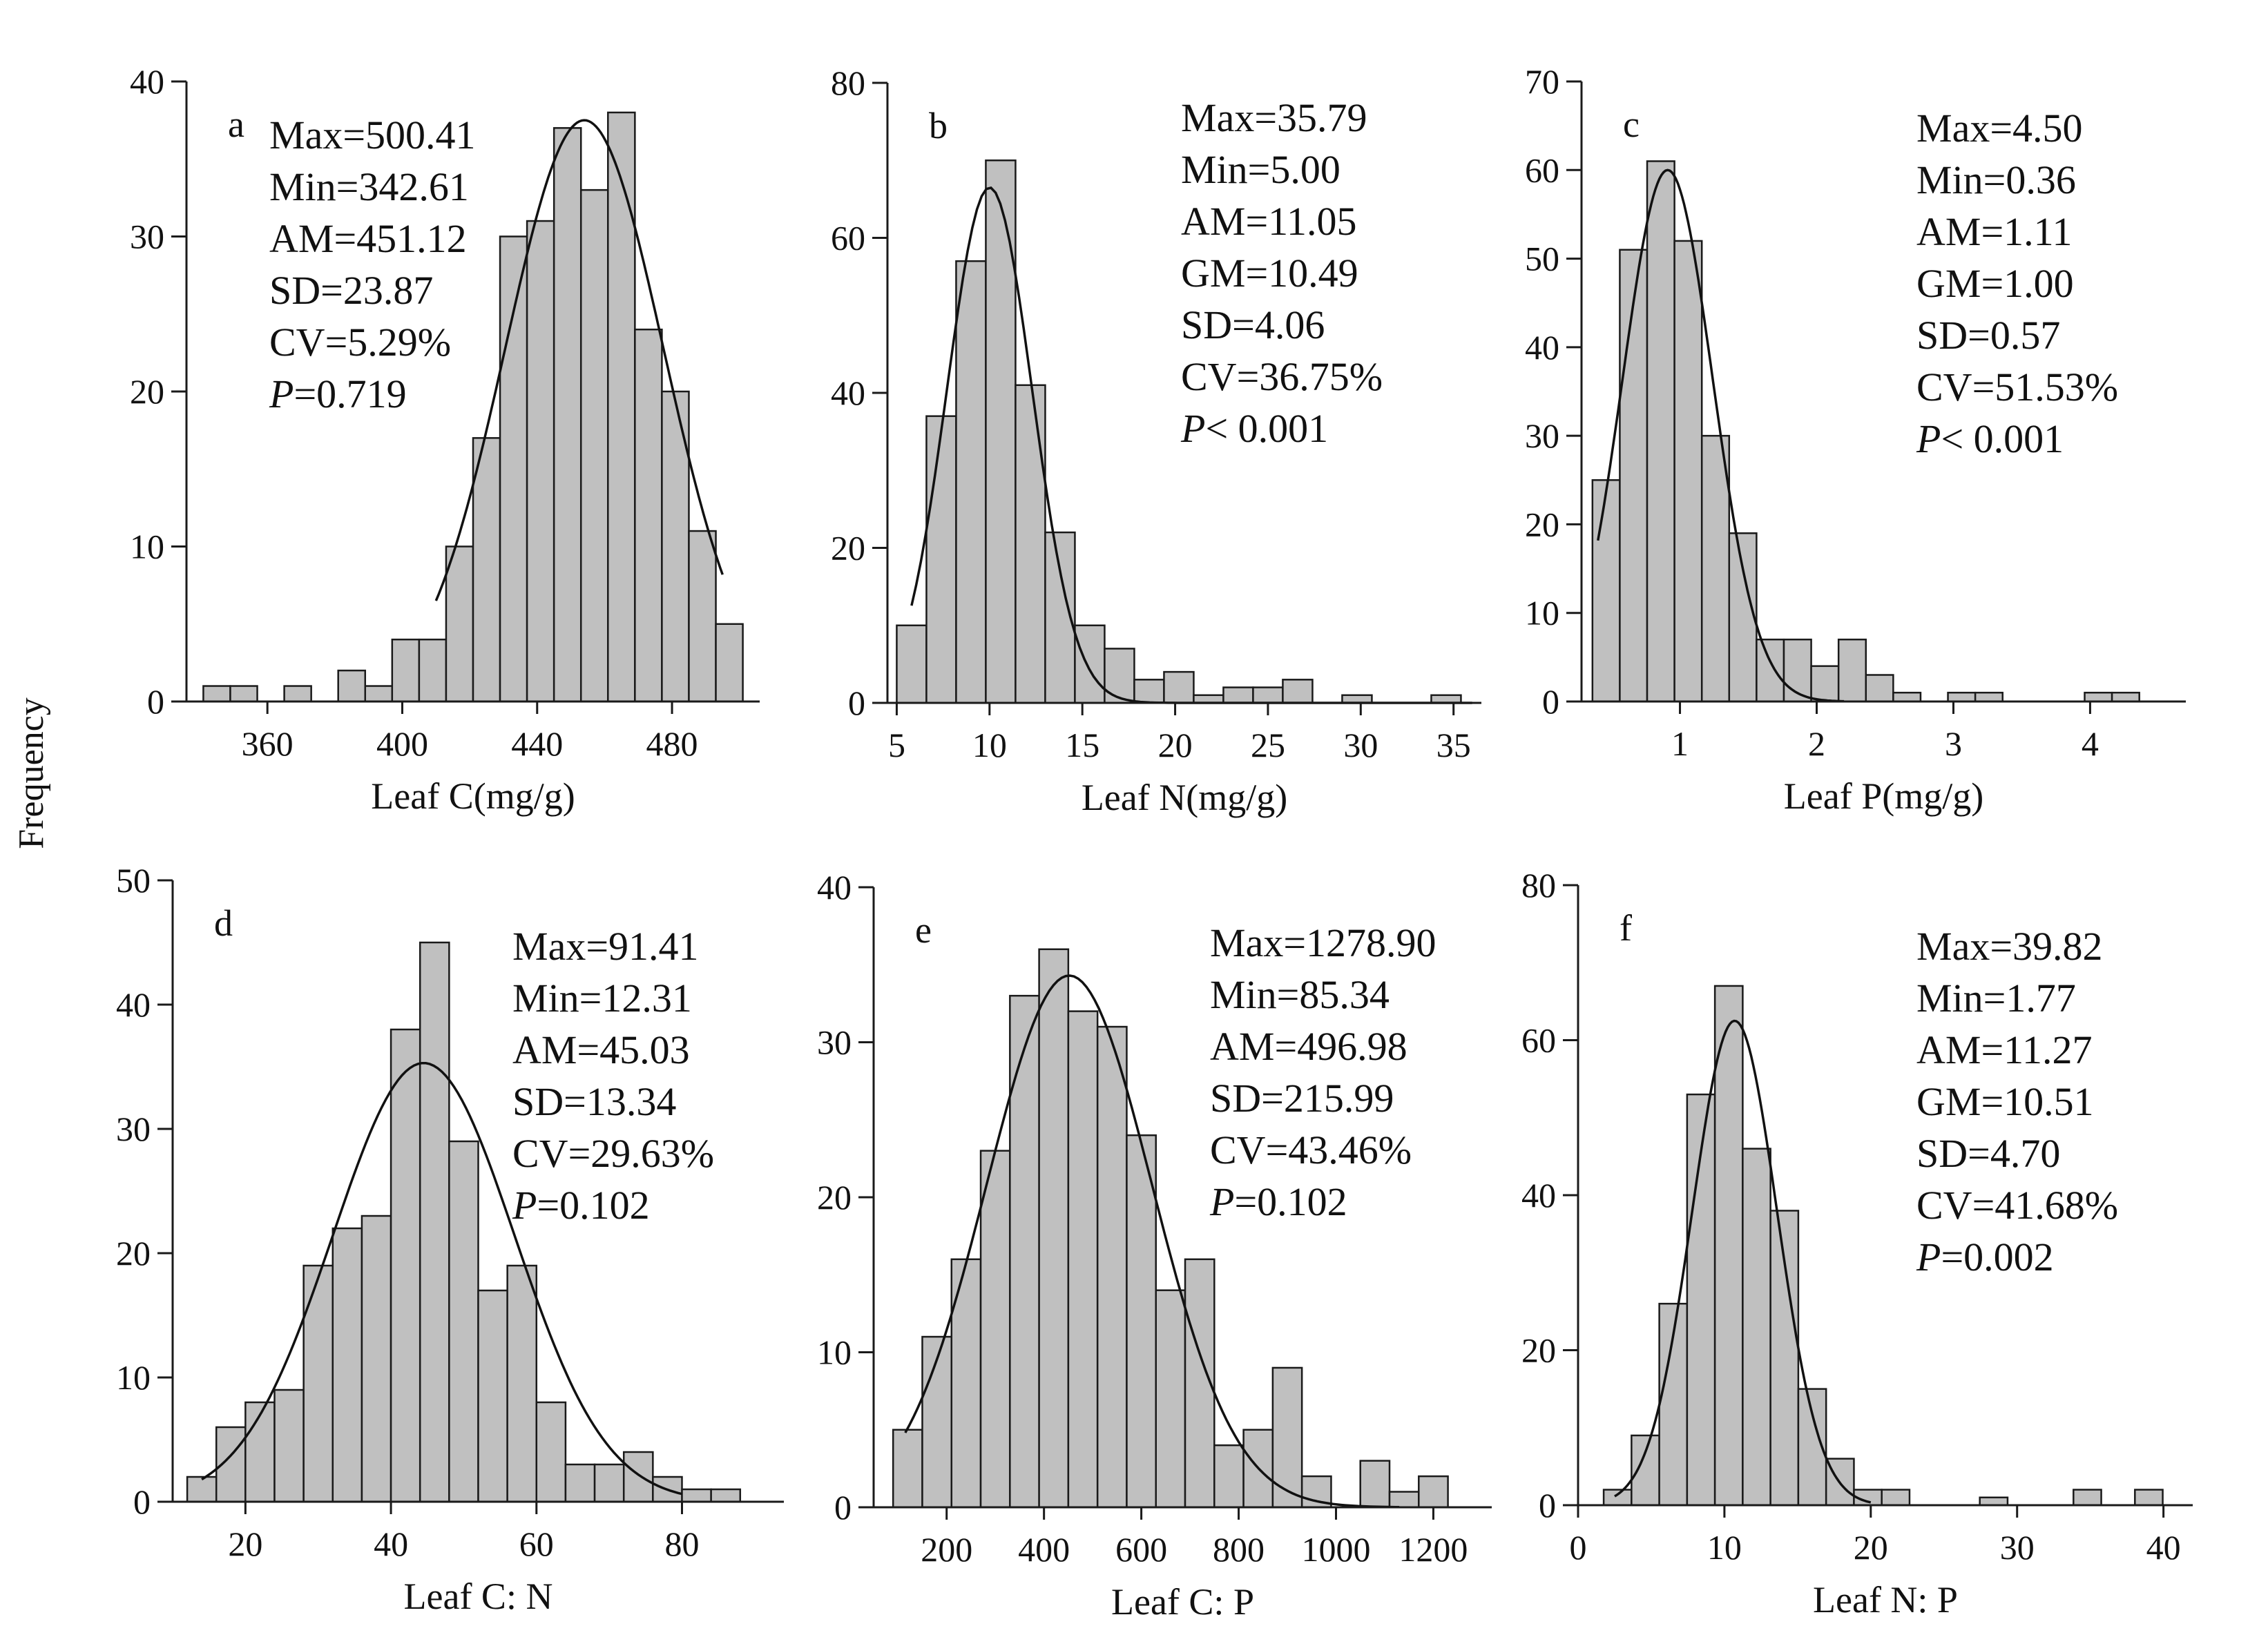 Image resolution: width=2268 pixels, height=1635 pixels. Describe the element at coordinates (613, 1153) in the screenshot. I see `stat-d-4: CV=29.63%` at that location.